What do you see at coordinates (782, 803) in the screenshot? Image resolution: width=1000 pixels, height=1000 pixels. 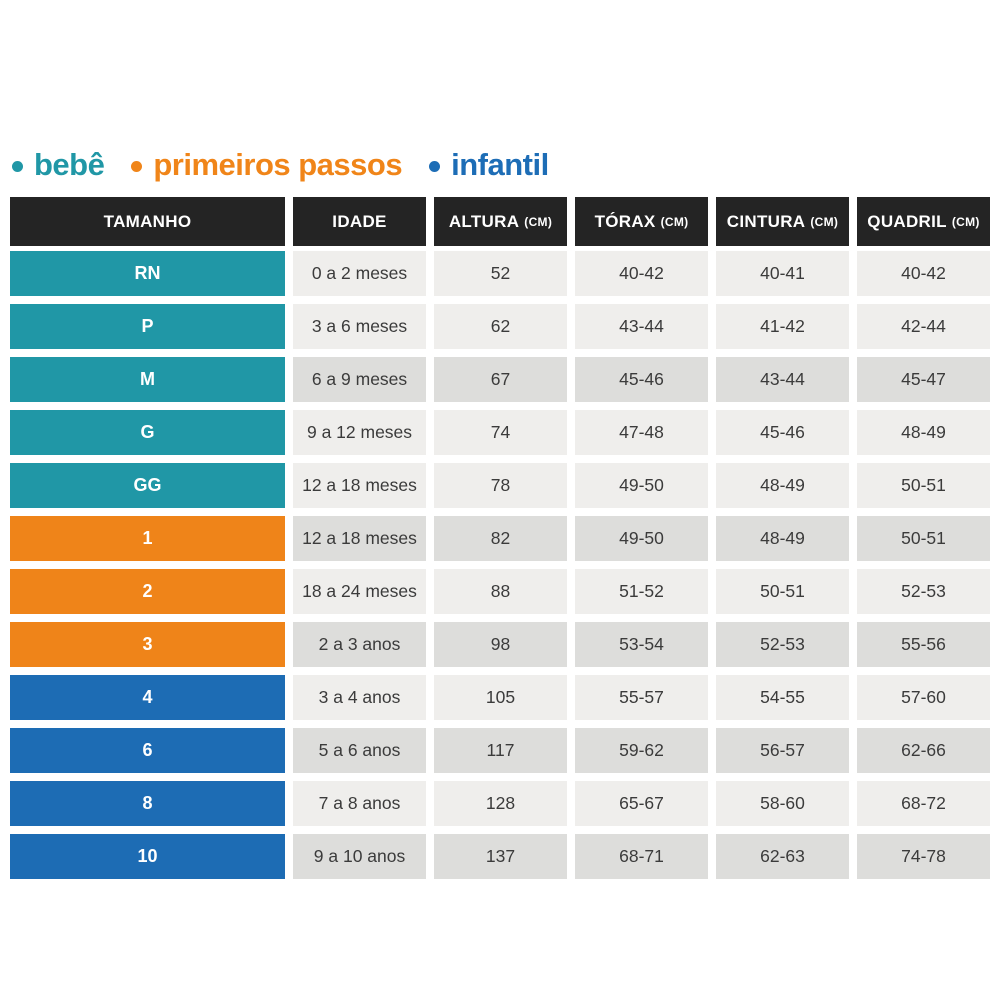 I see `cintura-cell: 58-60` at bounding box center [782, 803].